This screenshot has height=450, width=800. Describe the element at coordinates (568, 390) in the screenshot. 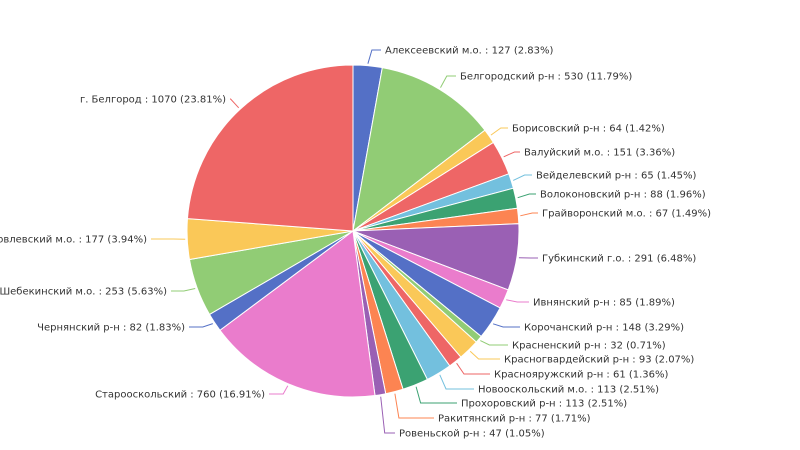

I see `slice-label: Новооскольский м.о. : 113 (2.51%)` at that location.